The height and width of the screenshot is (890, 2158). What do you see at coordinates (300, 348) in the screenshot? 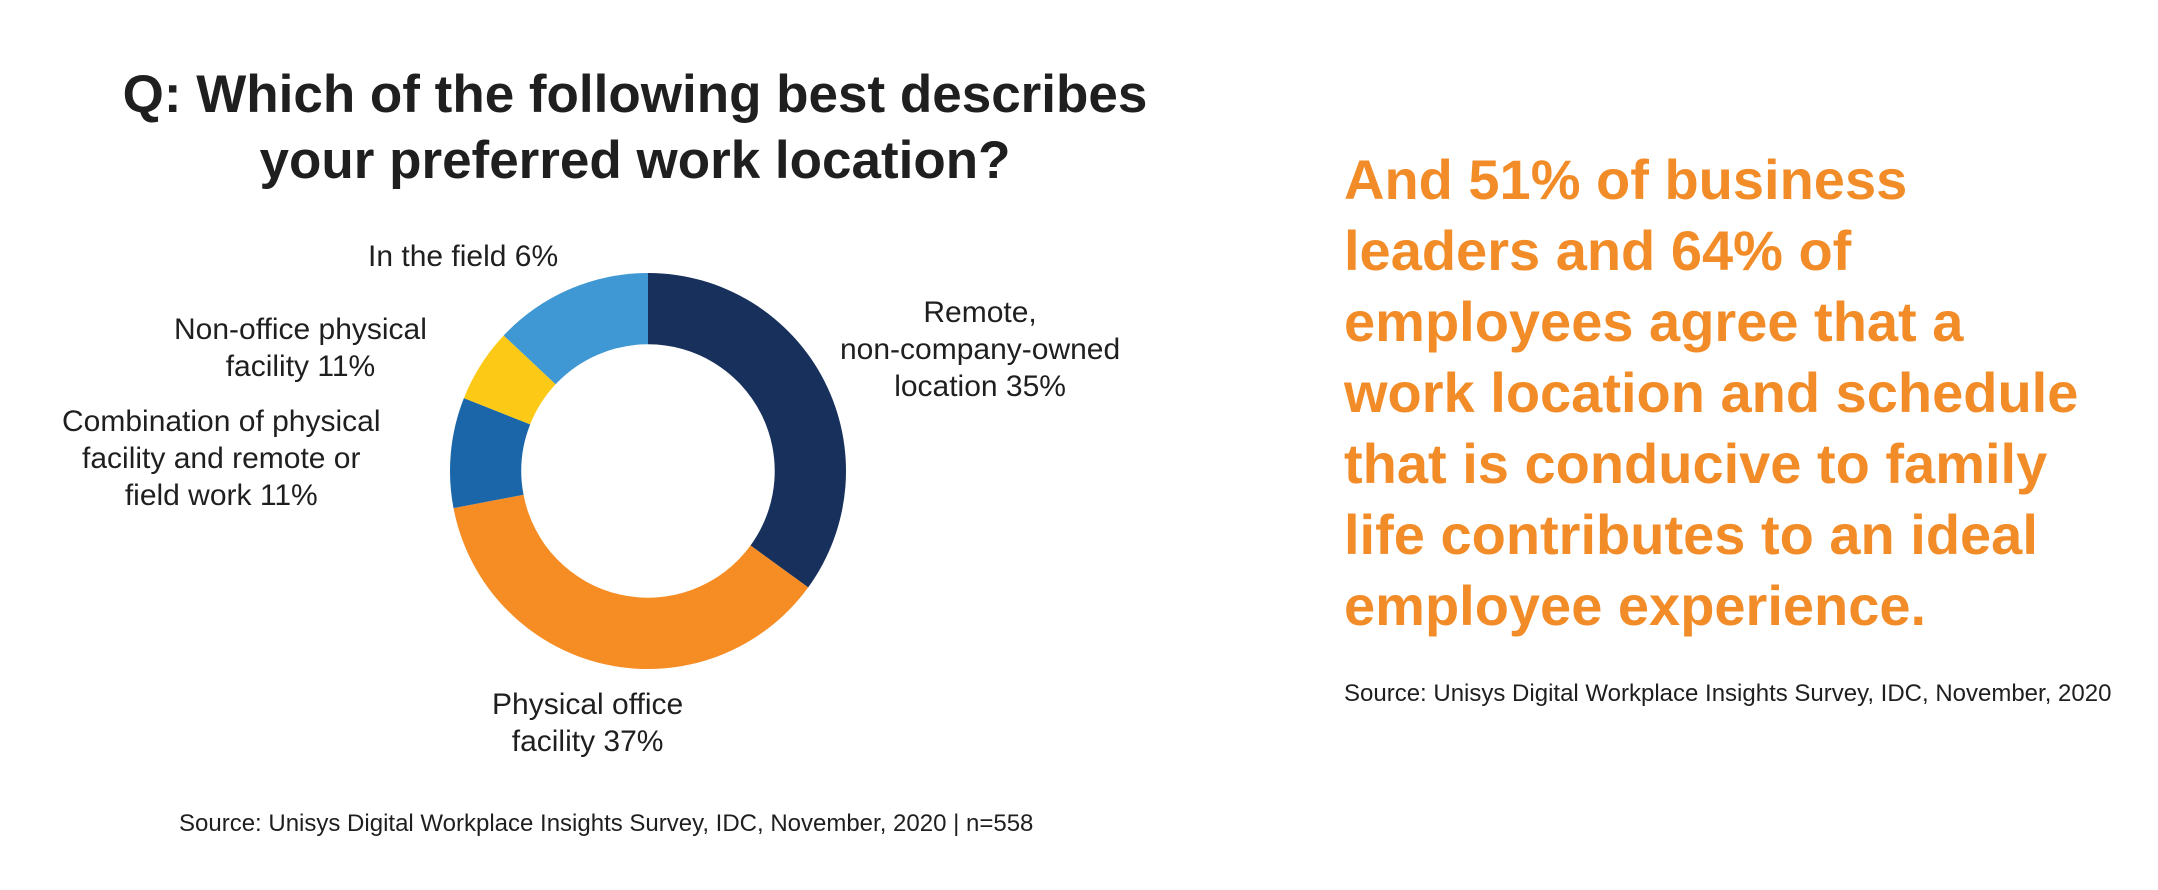
I see `label-nonoffice: Non-office physical facility 11%` at bounding box center [300, 348].